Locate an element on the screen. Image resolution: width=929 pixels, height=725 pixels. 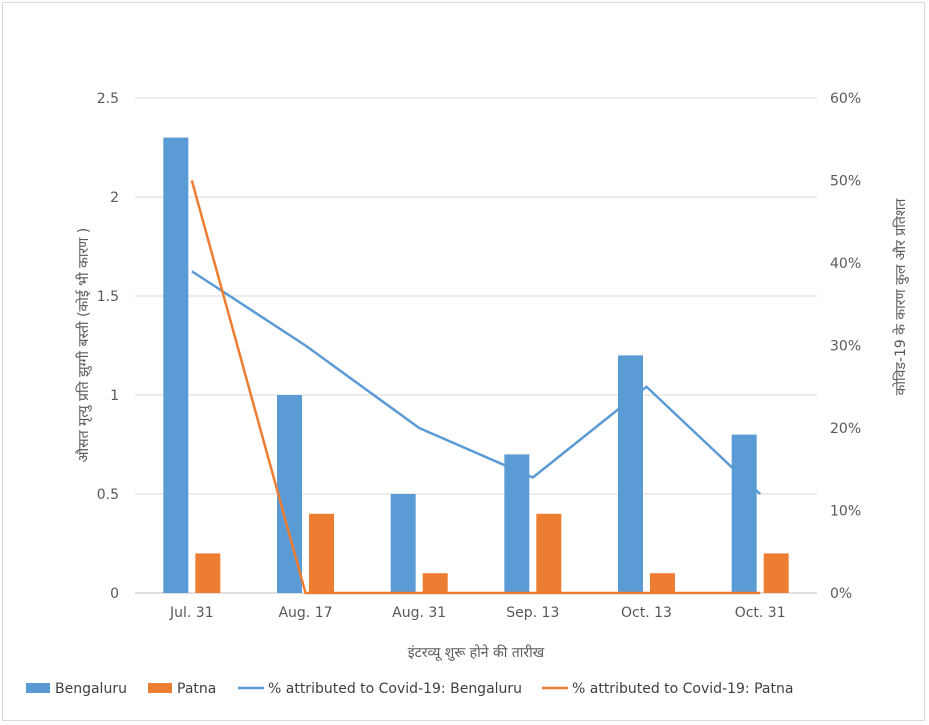
y-tick-label: 0 is located at coordinates (114, 594).